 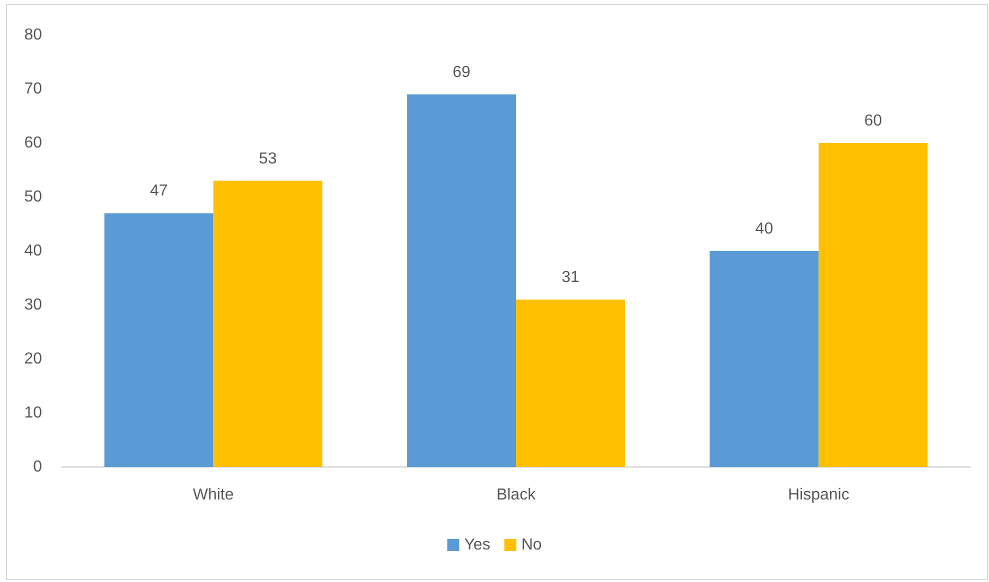 I want to click on data-label: 47, so click(x=159, y=191).